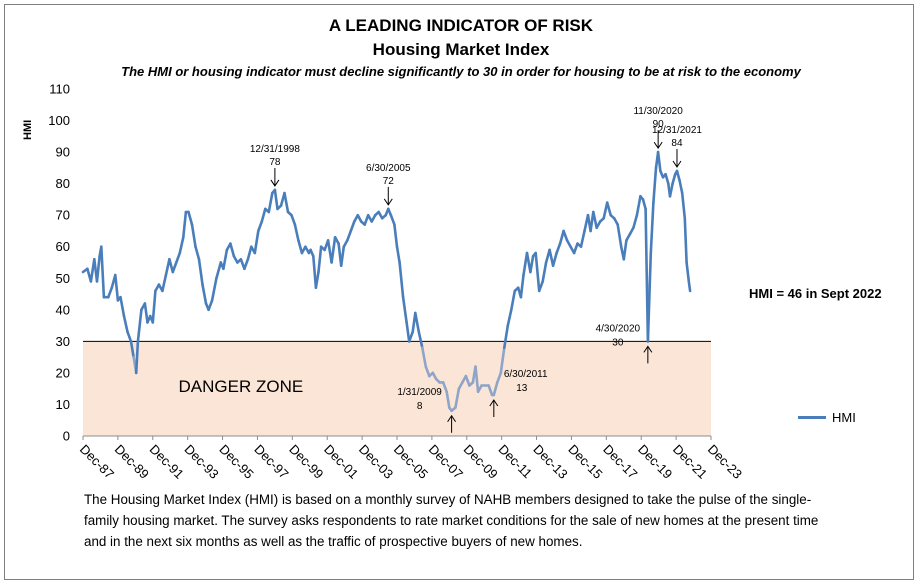 Image resolution: width=922 pixels, height=588 pixels. I want to click on x-tick-label: Dec-87, so click(97, 462).